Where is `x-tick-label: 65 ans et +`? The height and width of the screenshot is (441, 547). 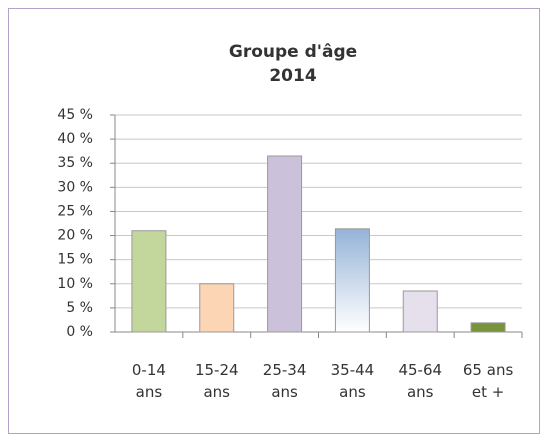 x-tick-label: 65 ans et + is located at coordinates (488, 381).